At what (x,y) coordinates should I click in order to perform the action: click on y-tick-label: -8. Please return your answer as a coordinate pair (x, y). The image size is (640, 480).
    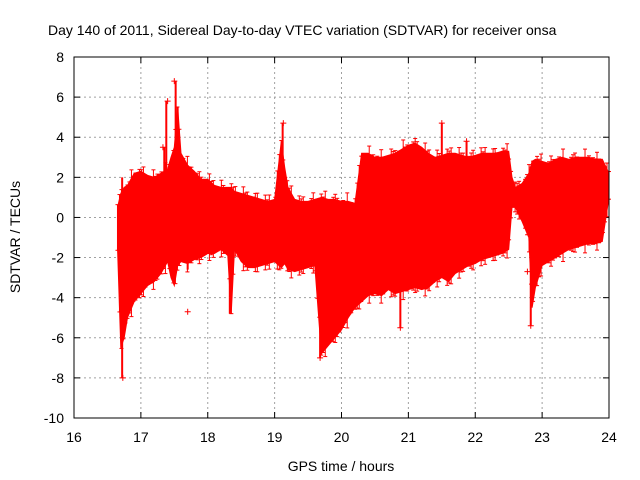
    Looking at the image, I should click on (58, 378).